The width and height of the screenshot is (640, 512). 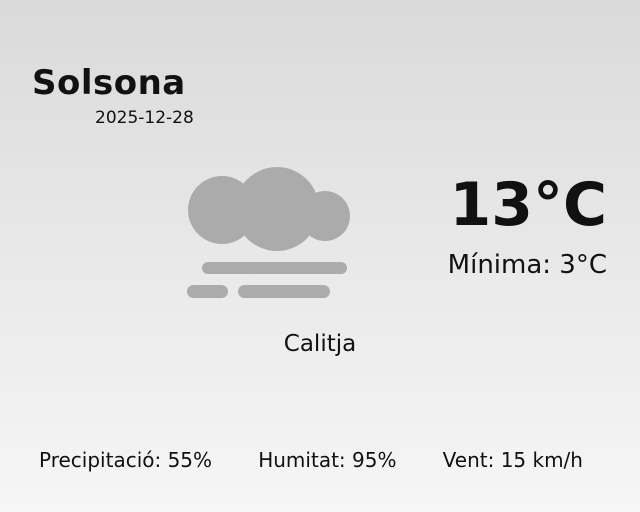 What do you see at coordinates (109, 83) in the screenshot?
I see `location-title: Solsona` at bounding box center [109, 83].